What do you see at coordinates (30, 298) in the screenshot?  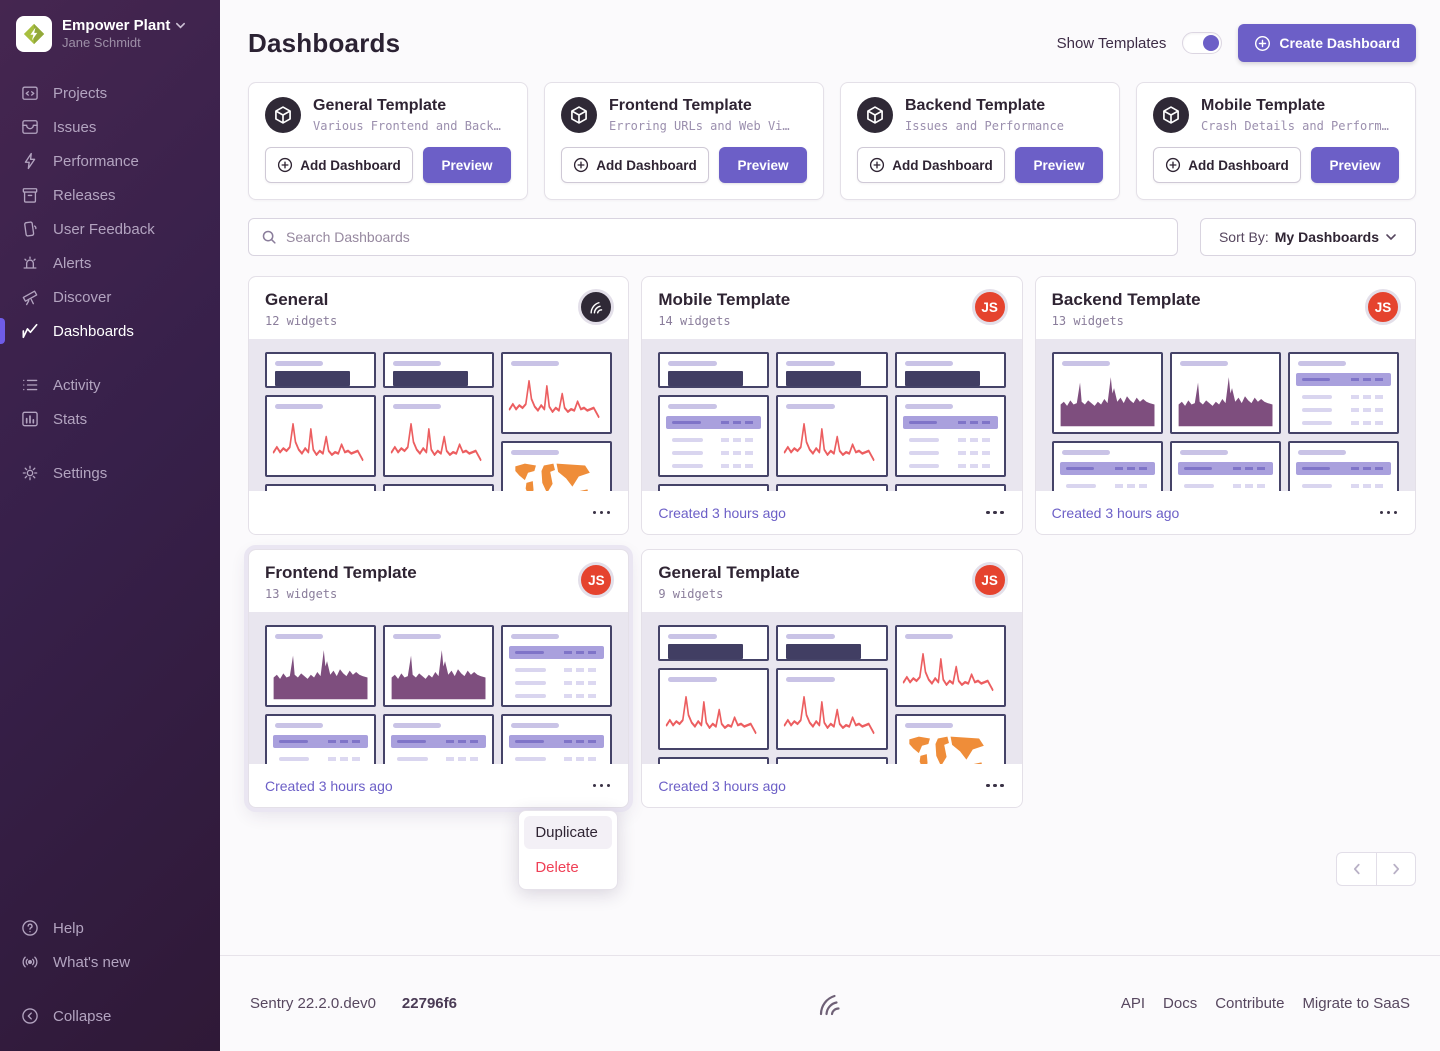 I see `telescope-icon` at bounding box center [30, 298].